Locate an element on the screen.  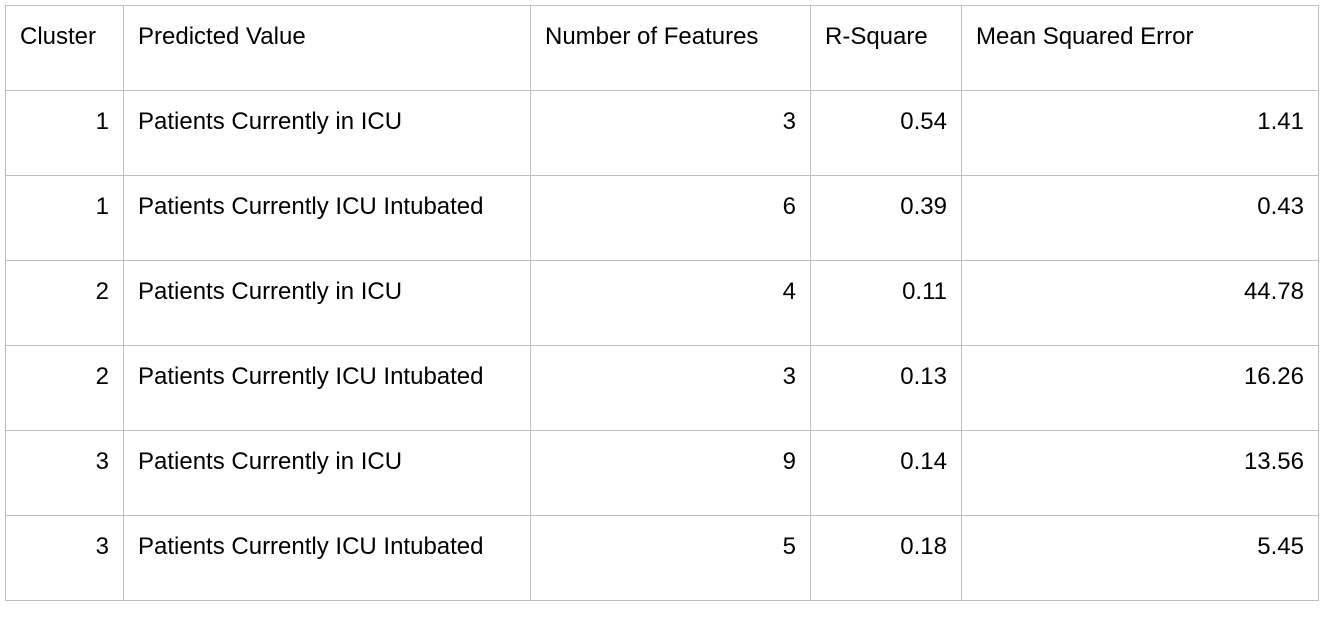
cell-number-of-features: 5 is located at coordinates (670, 558).